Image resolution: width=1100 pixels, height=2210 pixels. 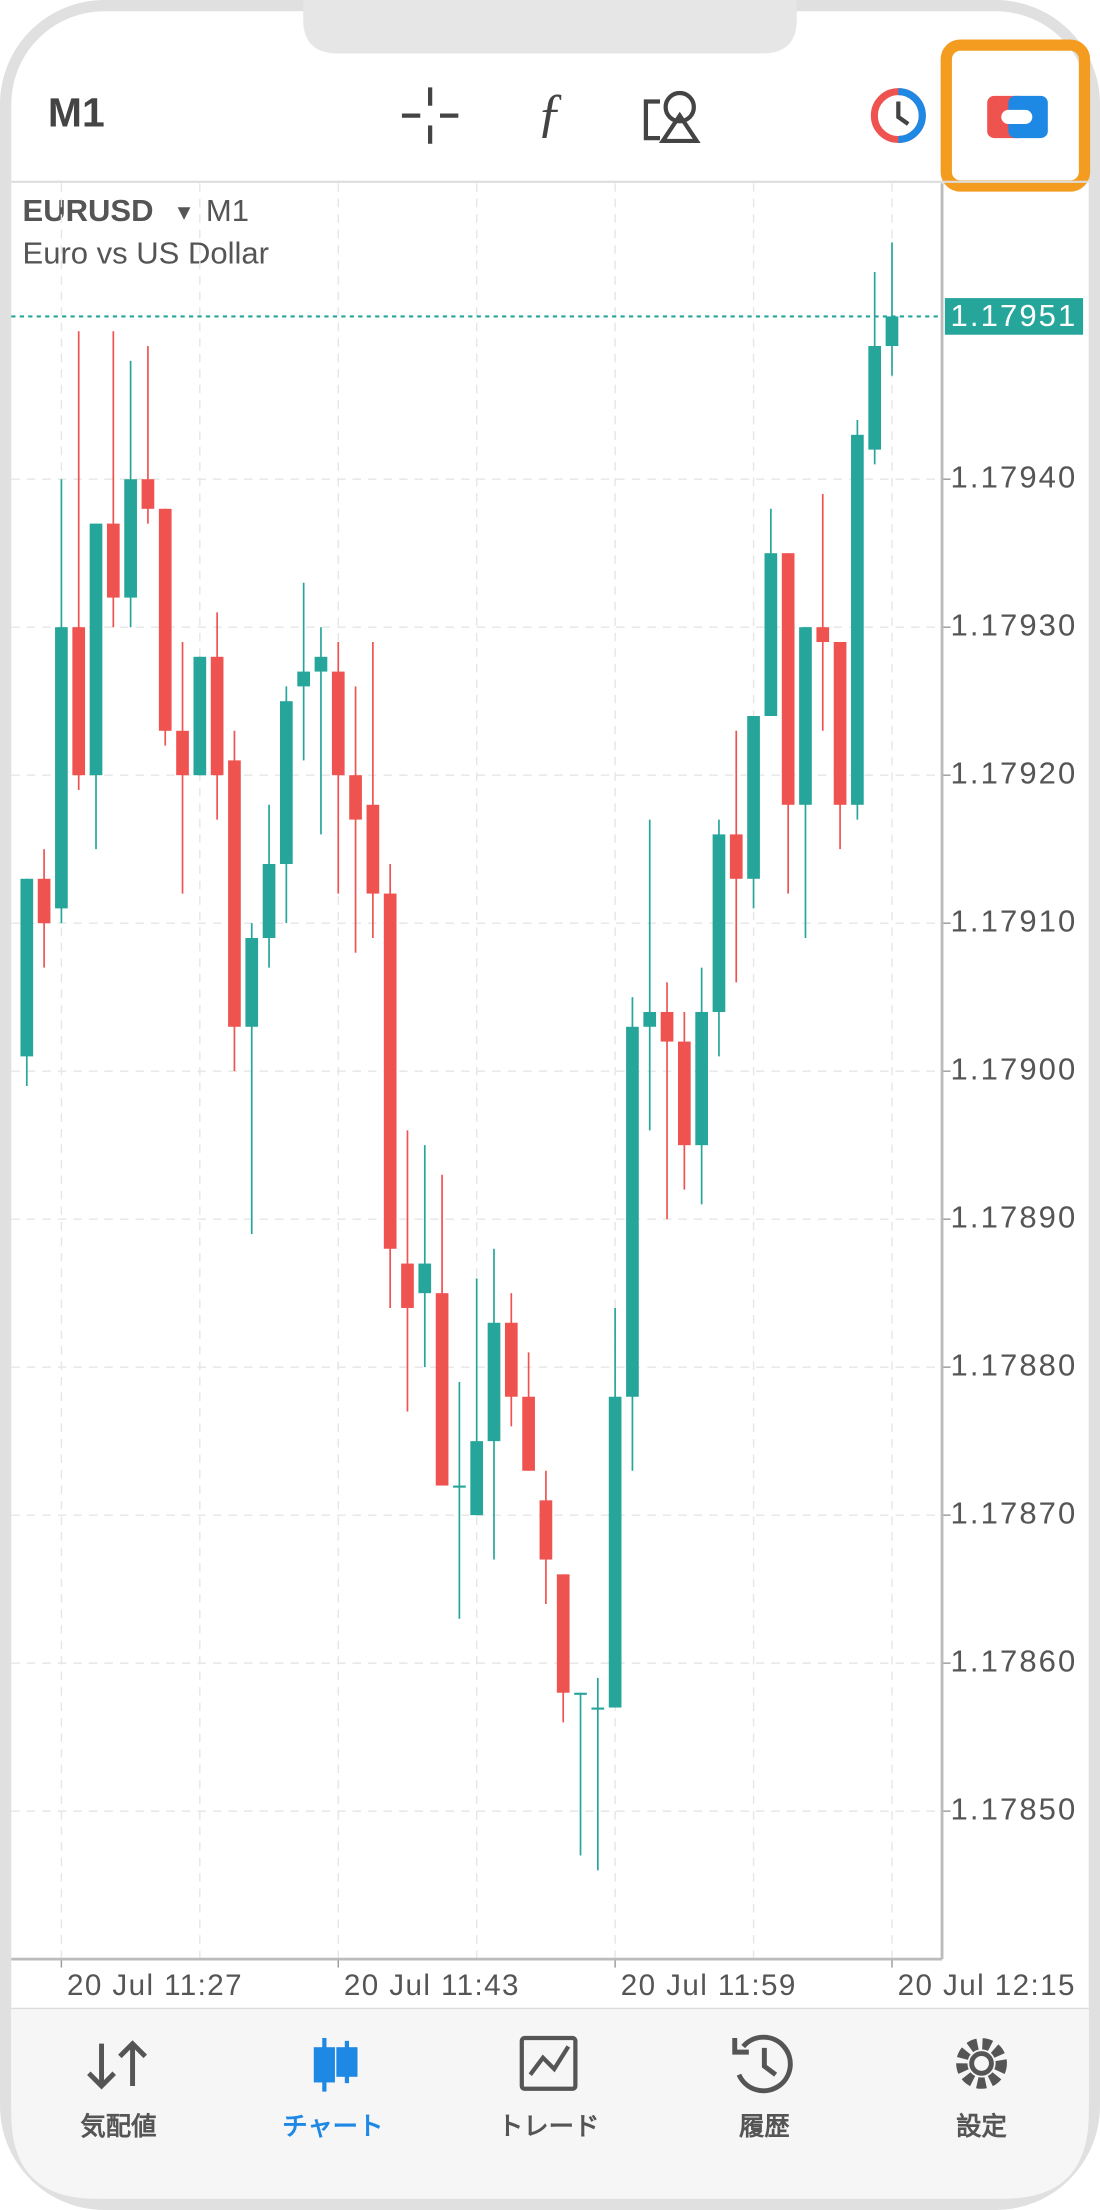 What do you see at coordinates (550, 27) in the screenshot?
I see `notch` at bounding box center [550, 27].